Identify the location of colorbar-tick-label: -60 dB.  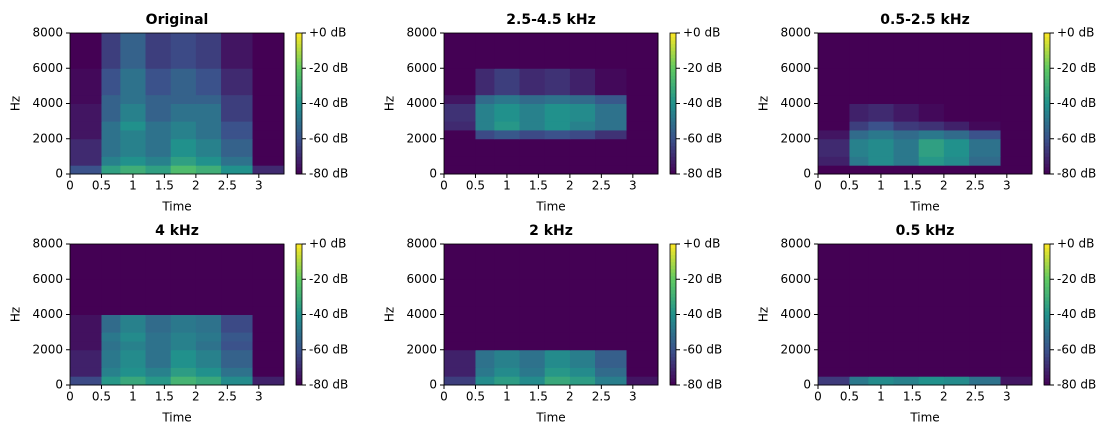
(702, 138).